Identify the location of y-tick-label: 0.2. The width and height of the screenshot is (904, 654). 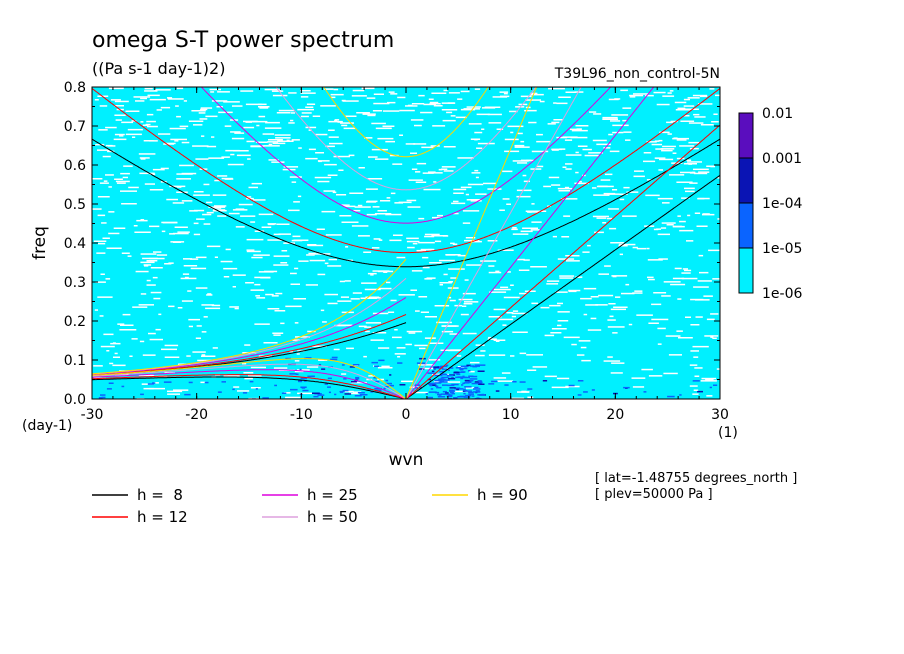
(75, 322).